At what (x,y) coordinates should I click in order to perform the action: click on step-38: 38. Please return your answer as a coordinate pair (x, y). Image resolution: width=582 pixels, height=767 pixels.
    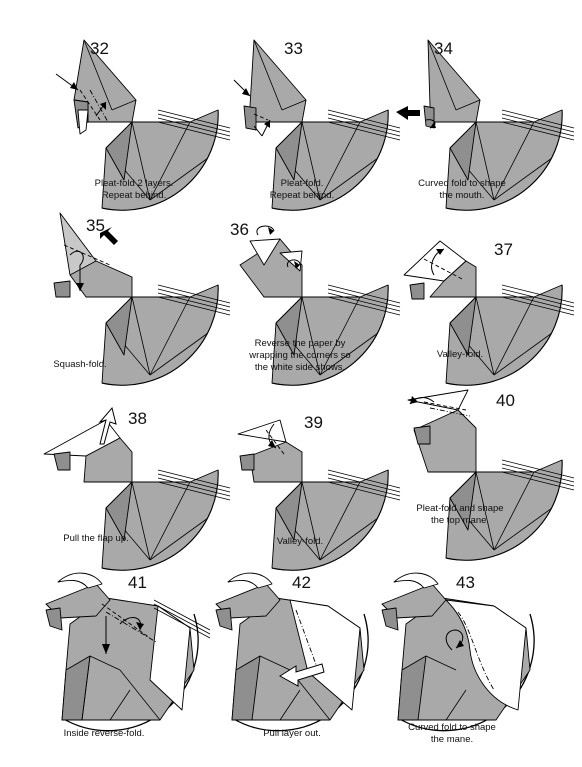
    Looking at the image, I should click on (137, 488).